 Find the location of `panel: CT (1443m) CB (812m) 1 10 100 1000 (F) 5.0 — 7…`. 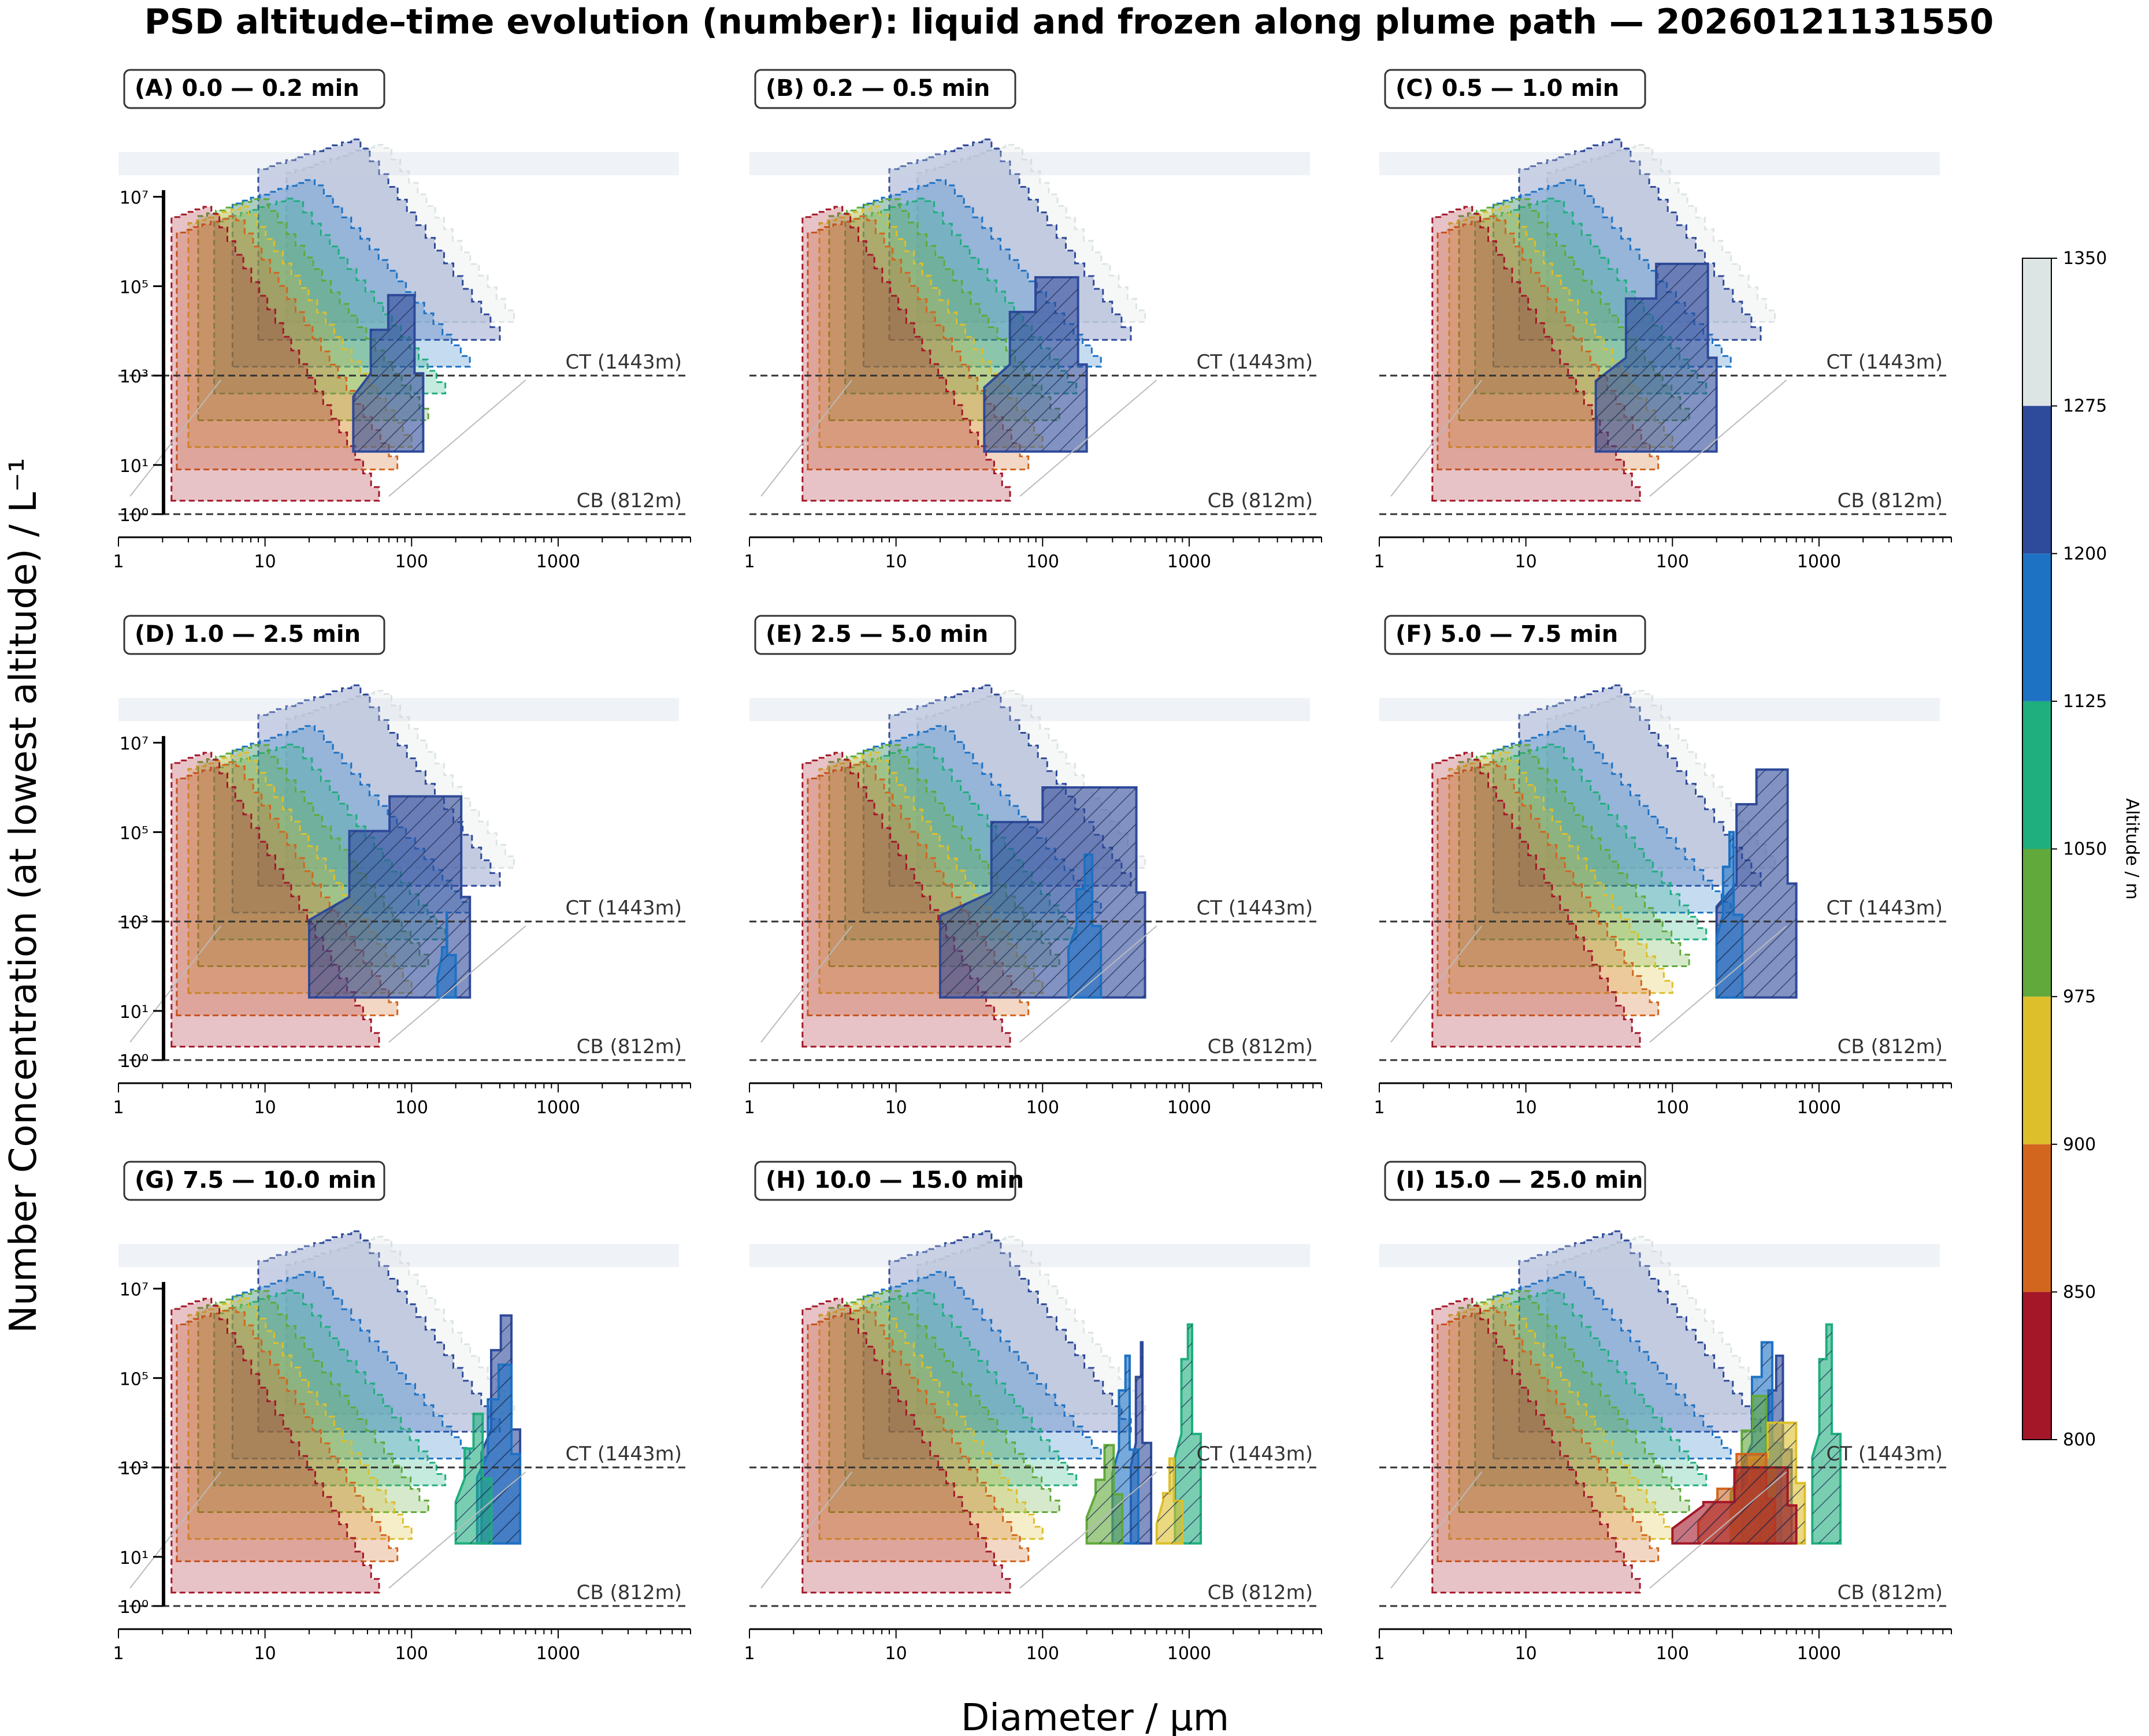

panel: CT (1443m) CB (812m) 1 10 100 1000 (F) 5.0 — 7… is located at coordinates (1663, 866).